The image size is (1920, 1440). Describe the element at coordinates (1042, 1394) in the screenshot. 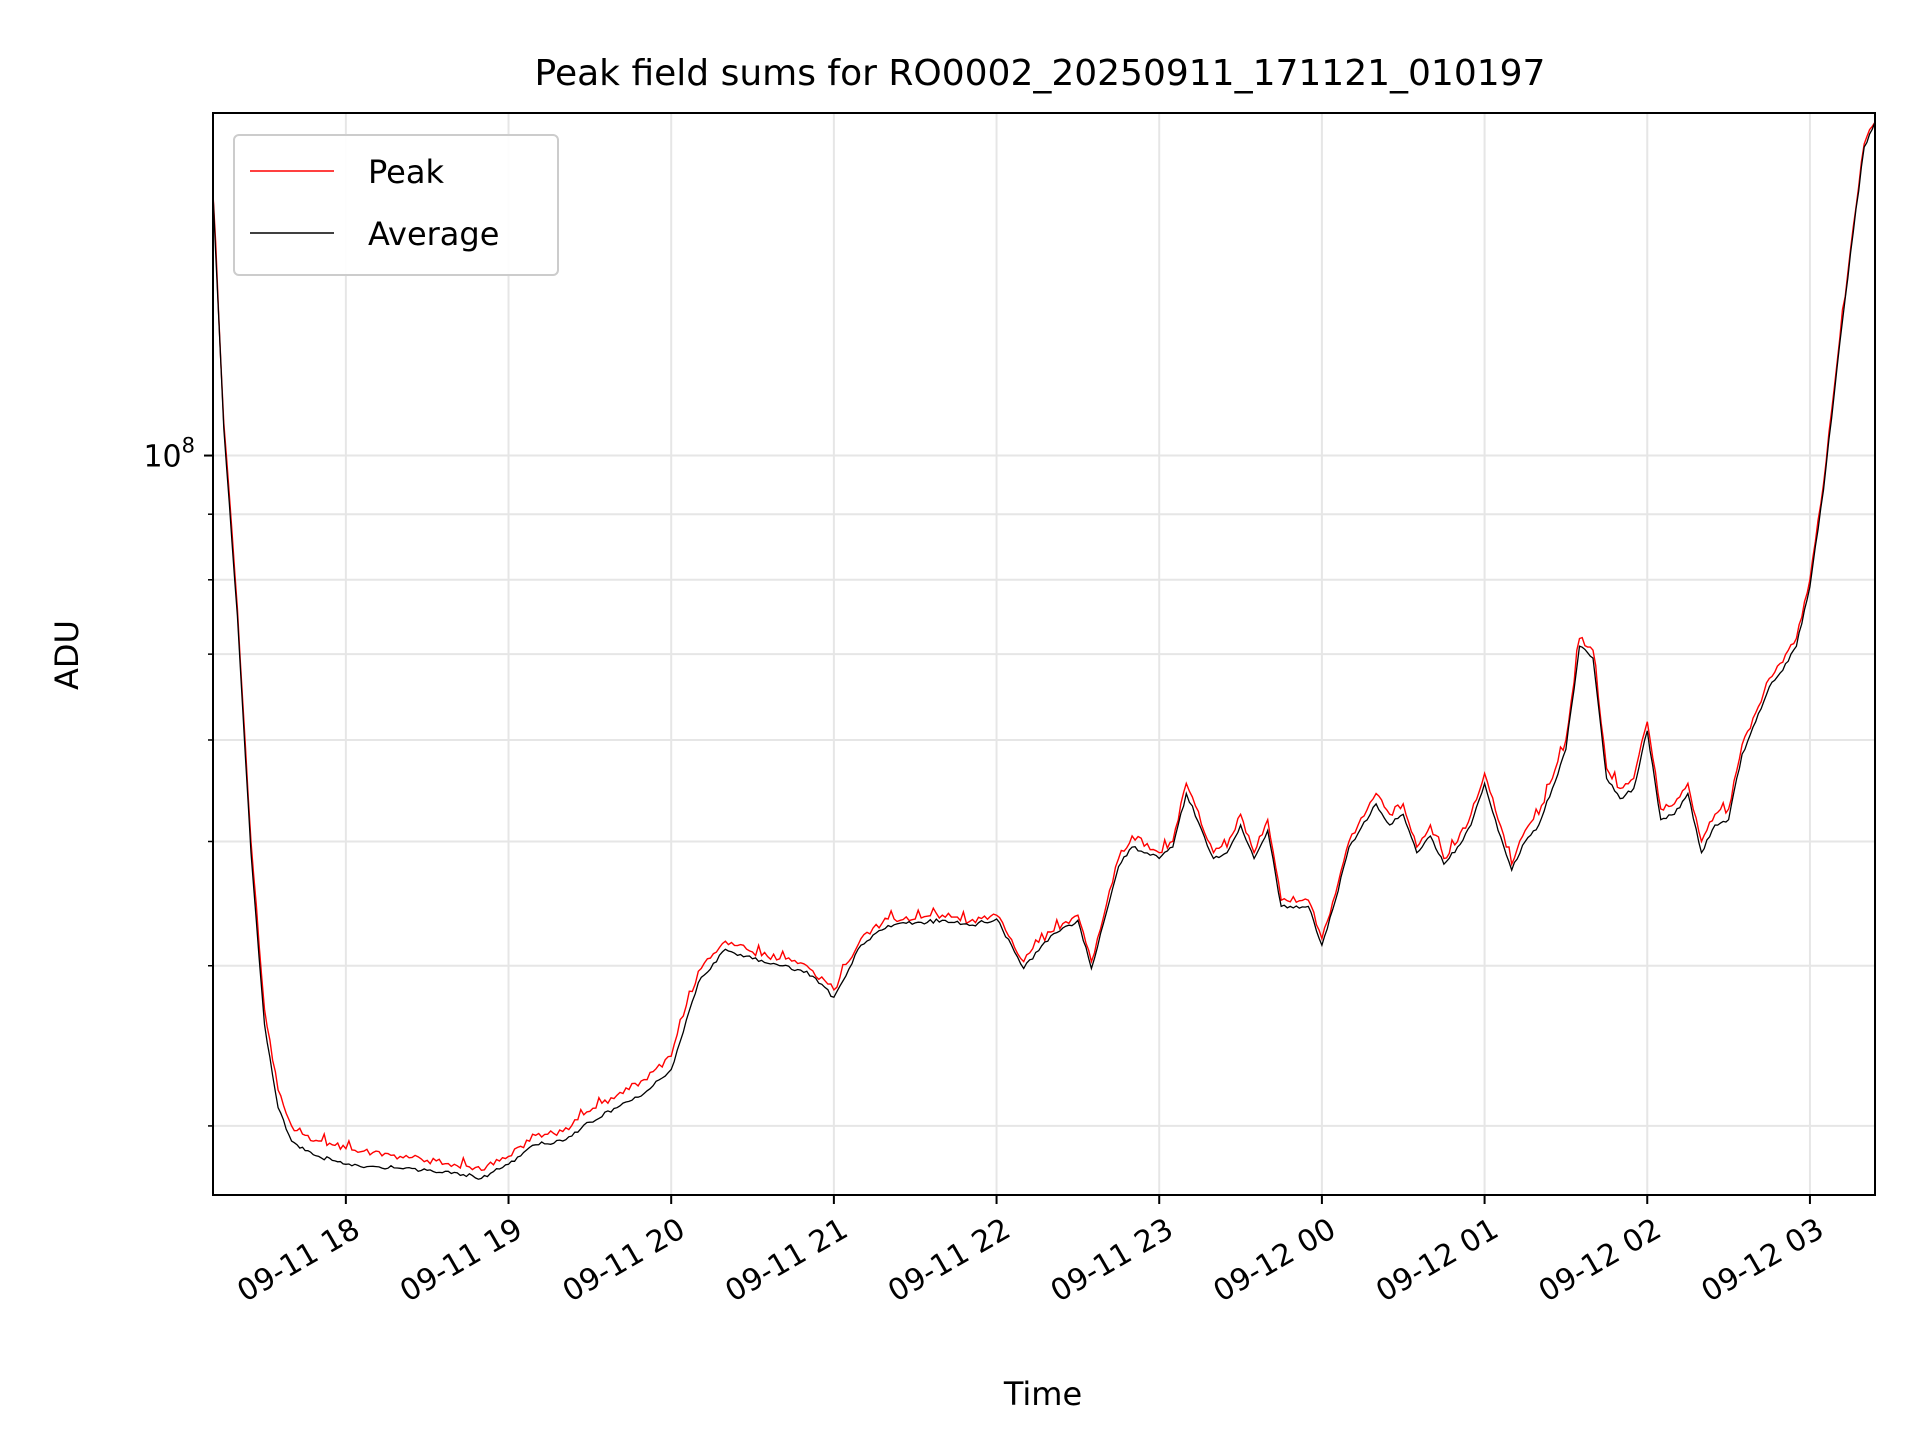

I see `x-axis-label: Time` at that location.